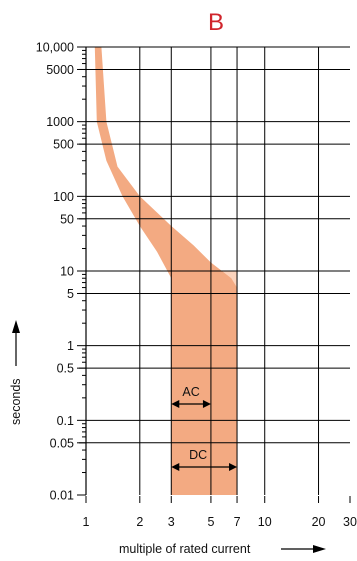 This screenshot has width=357, height=561. I want to click on x-tick-label: 3, so click(171, 522).